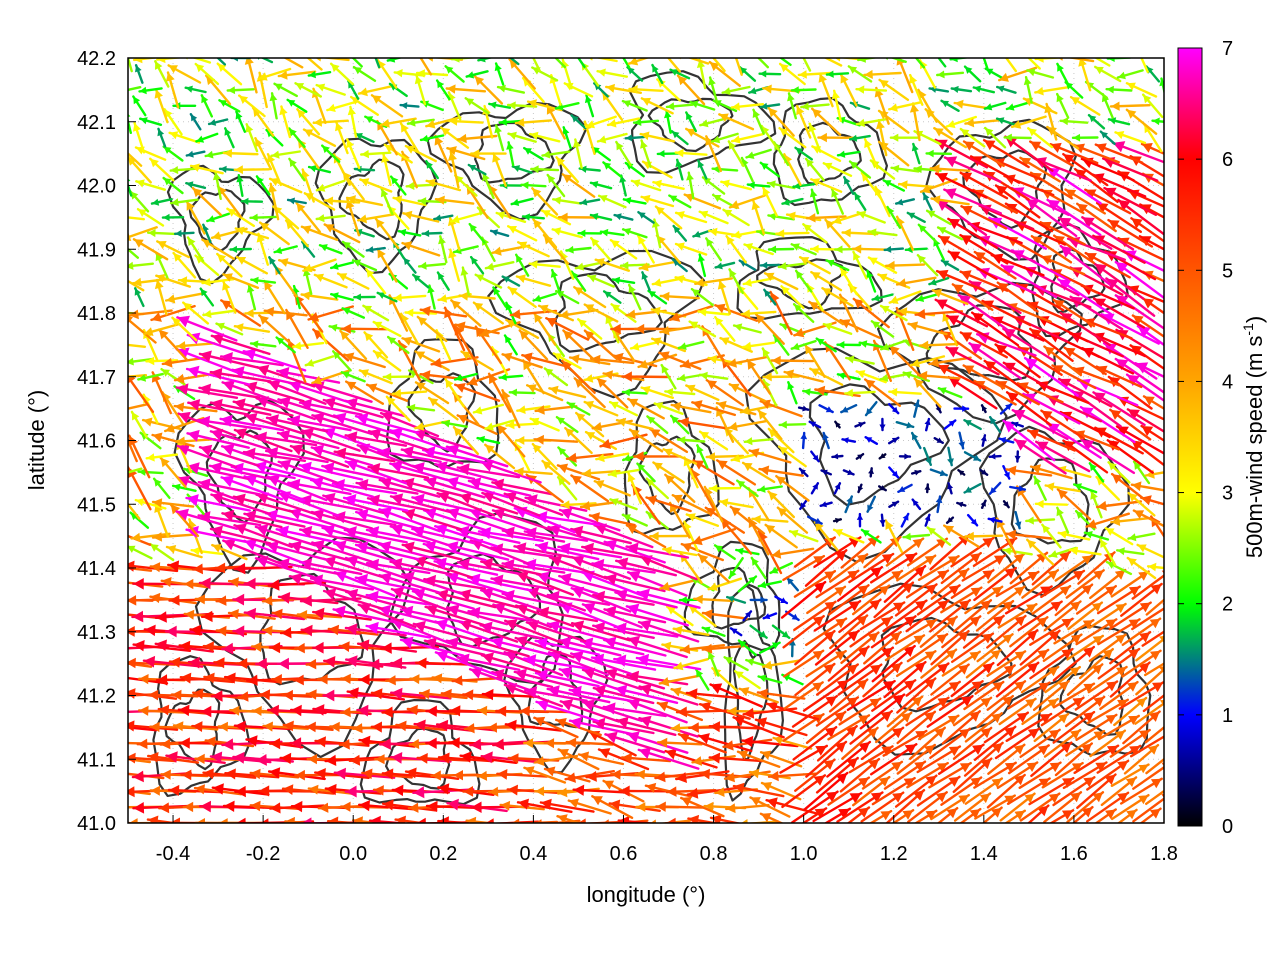  I want to click on y-tick-label: 41.5, so click(96, 505).